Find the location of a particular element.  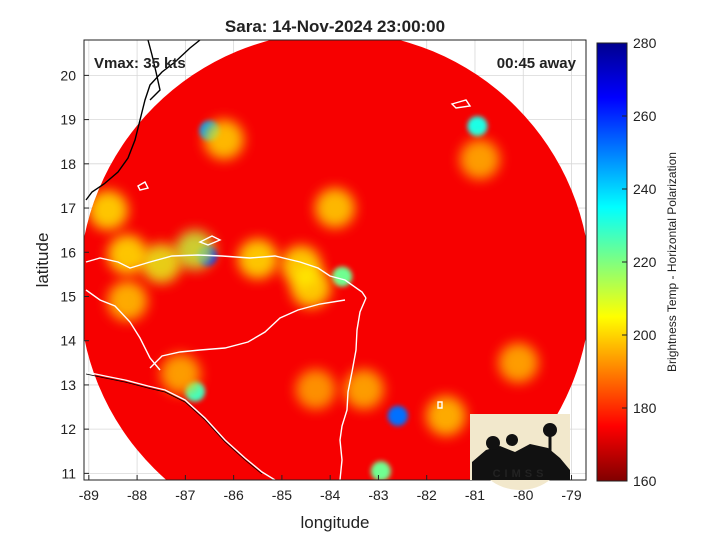

coastline-mosquitia is located at coordinates (353, 388).